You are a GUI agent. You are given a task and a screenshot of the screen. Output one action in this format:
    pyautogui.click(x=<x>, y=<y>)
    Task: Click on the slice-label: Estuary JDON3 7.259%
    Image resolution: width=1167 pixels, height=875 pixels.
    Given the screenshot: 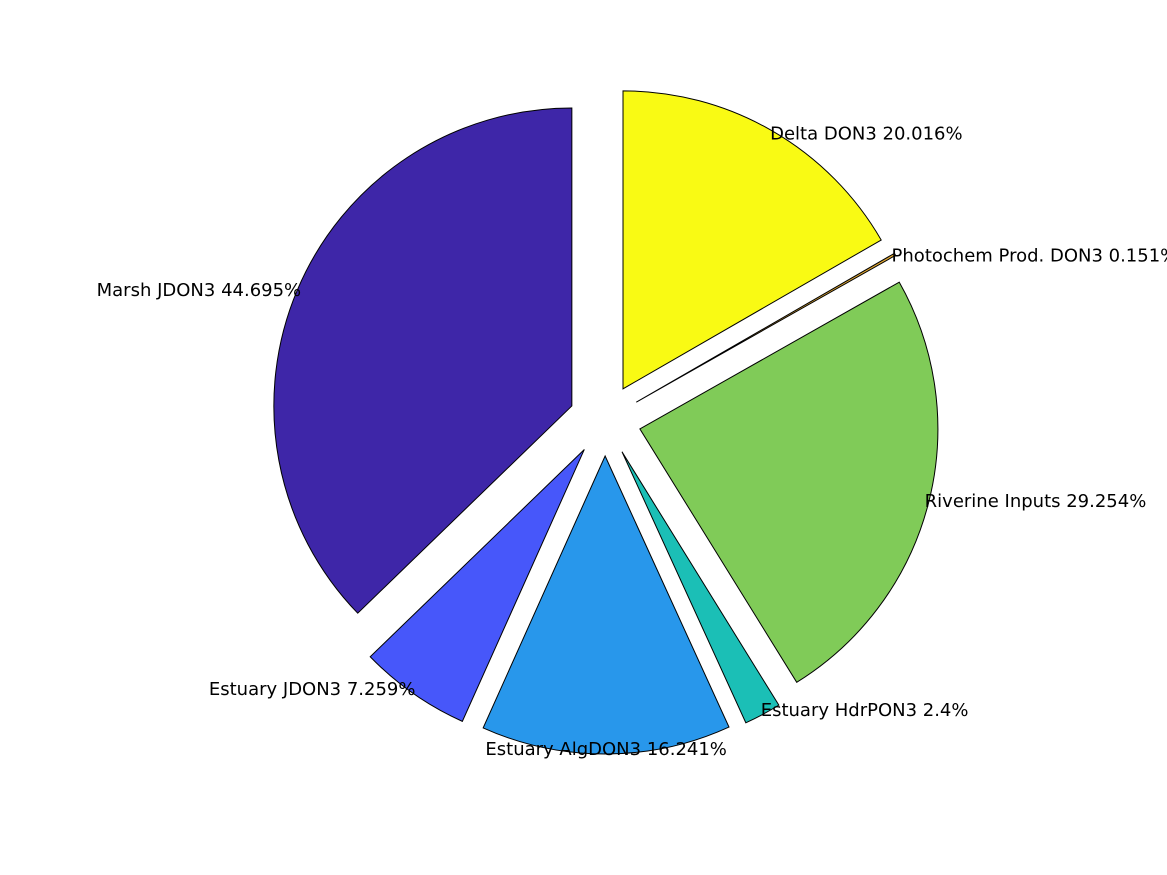 What is the action you would take?
    pyautogui.click(x=312, y=689)
    